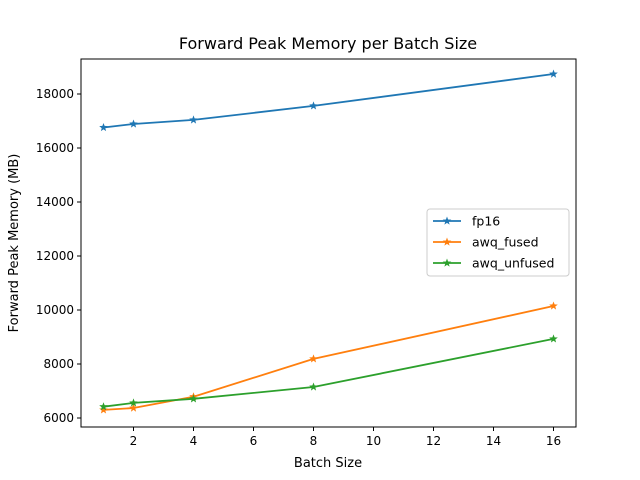  I want to click on y-tick-label: 14000, so click(55, 202).